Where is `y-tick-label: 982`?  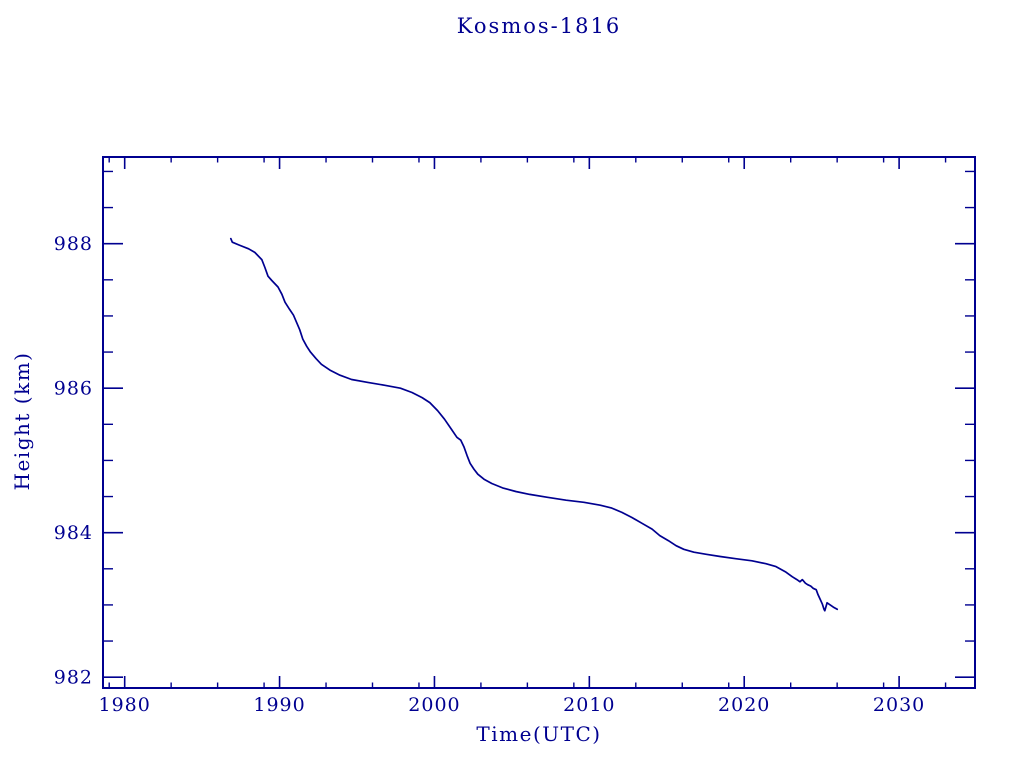 y-tick-label: 982 is located at coordinates (73, 678).